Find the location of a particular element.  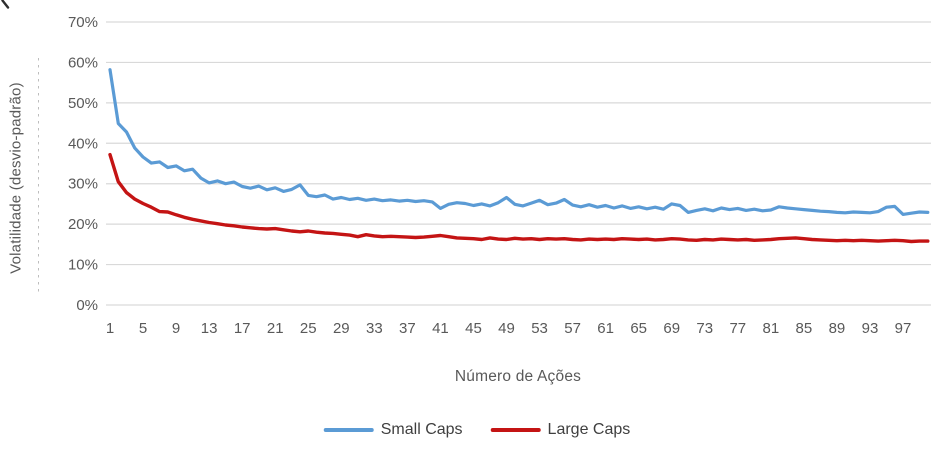

legend-item-small-caps: Small Caps is located at coordinates (393, 430).